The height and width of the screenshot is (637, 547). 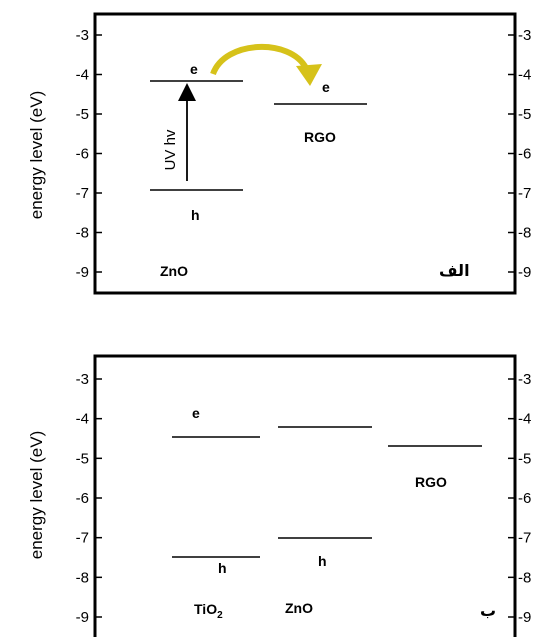 I want to click on panel-a-rgo-level-label: e, so click(x=326, y=87).